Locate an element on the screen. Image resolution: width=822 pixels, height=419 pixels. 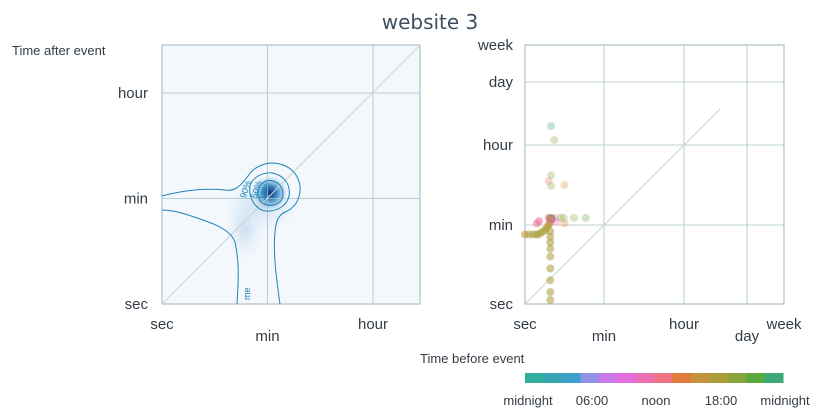
contour-label-me: me is located at coordinates (247, 293).